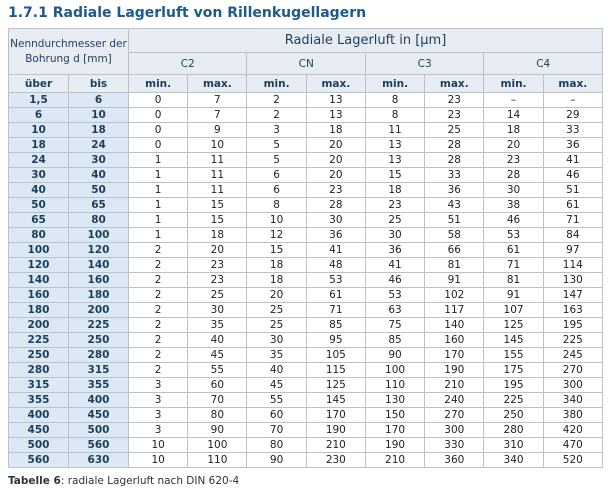 The width and height of the screenshot is (610, 495). What do you see at coordinates (513, 400) in the screenshot?
I see `cell: 225` at bounding box center [513, 400].